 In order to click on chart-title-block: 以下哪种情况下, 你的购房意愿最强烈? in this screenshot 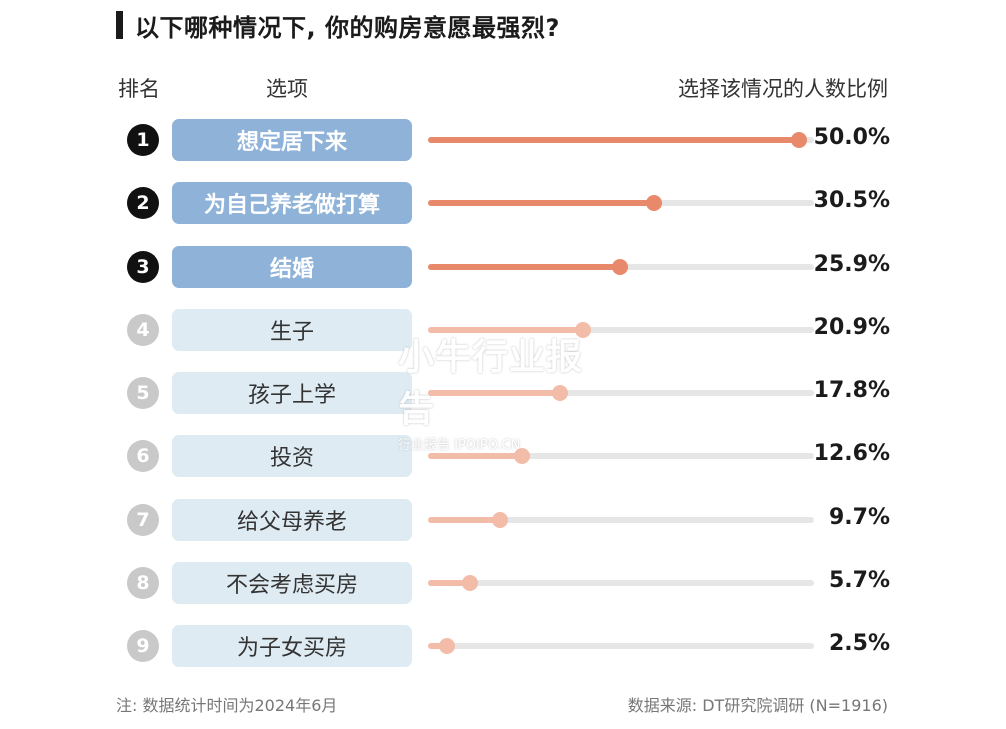, I will do `click(338, 25)`.